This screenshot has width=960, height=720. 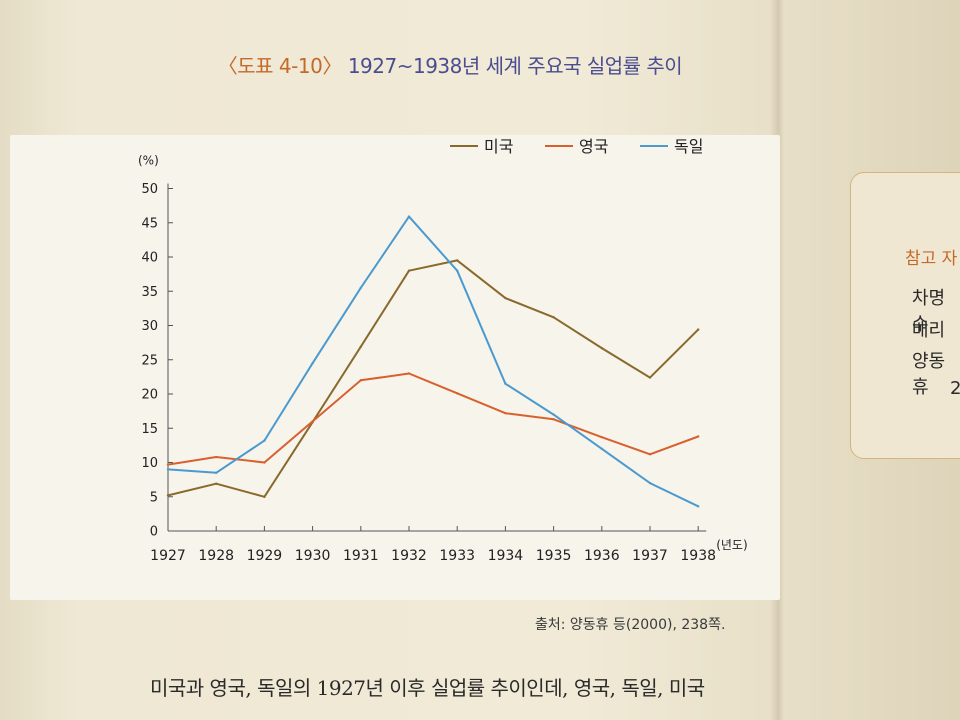 I want to click on y-tick-label: 30, so click(x=149, y=326).